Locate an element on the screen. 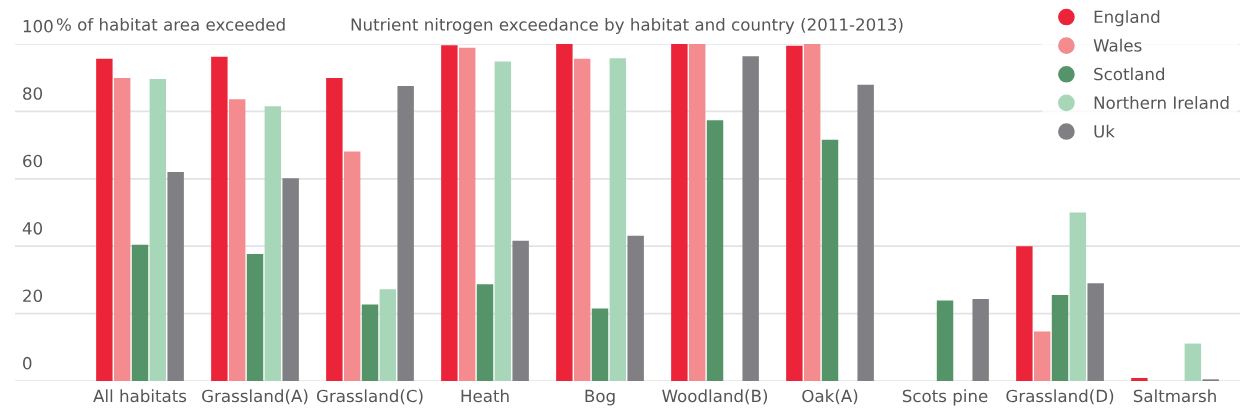 This screenshot has height=412, width=1240. y-tick-label: 0 is located at coordinates (27, 363).